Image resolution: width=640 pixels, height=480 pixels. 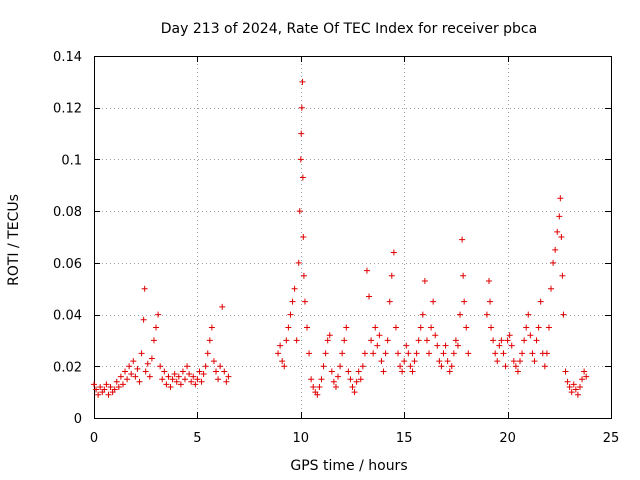 What do you see at coordinates (348, 466) in the screenshot?
I see `x-axis-label: GPS time / hours` at bounding box center [348, 466].